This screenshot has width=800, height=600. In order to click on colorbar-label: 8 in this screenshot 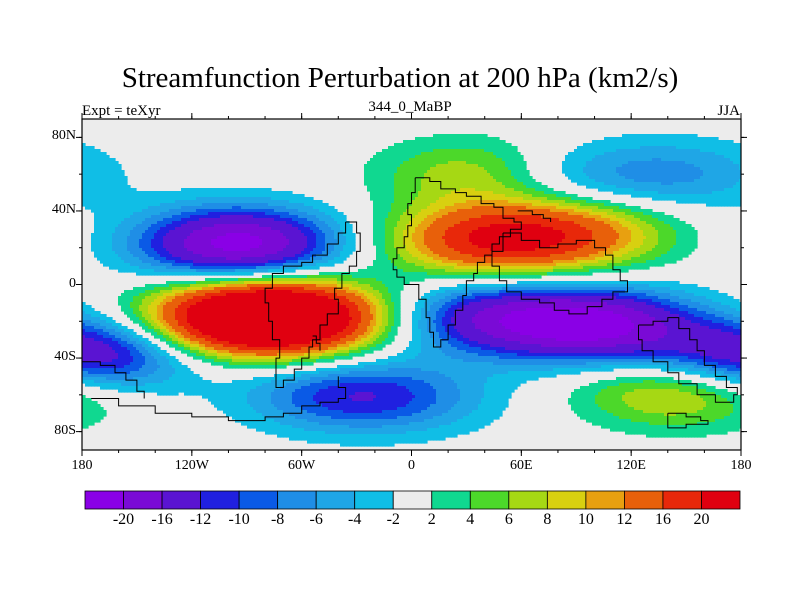, I will do `click(547, 519)`.